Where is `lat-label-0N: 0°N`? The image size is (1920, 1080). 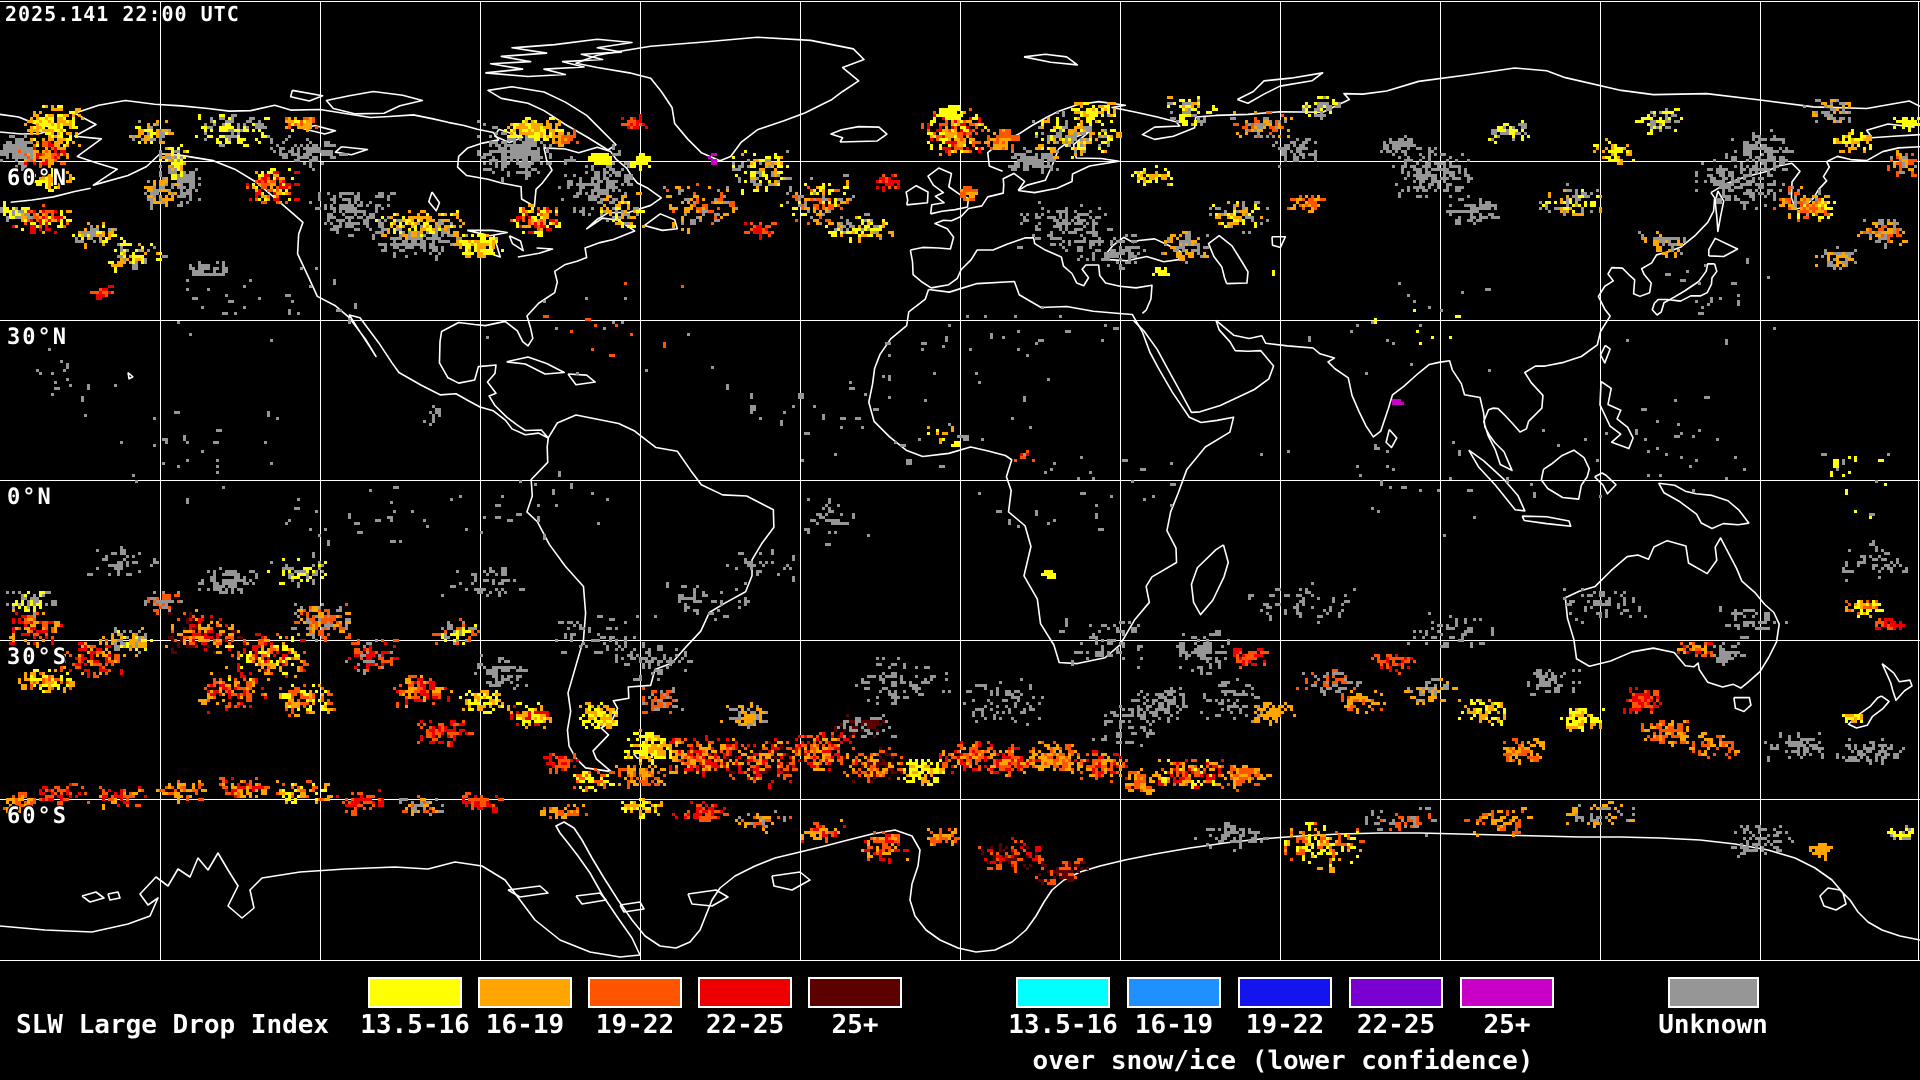
lat-label-0N: 0°N is located at coordinates (30, 497).